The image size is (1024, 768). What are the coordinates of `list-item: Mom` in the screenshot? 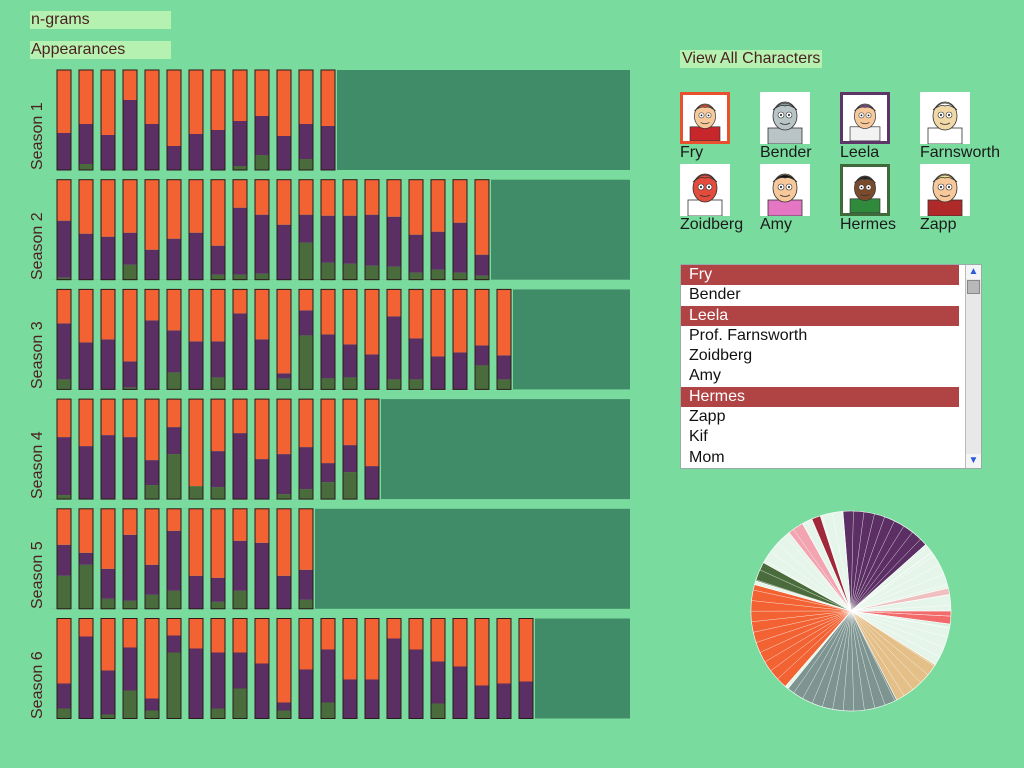 It's located at (707, 457).